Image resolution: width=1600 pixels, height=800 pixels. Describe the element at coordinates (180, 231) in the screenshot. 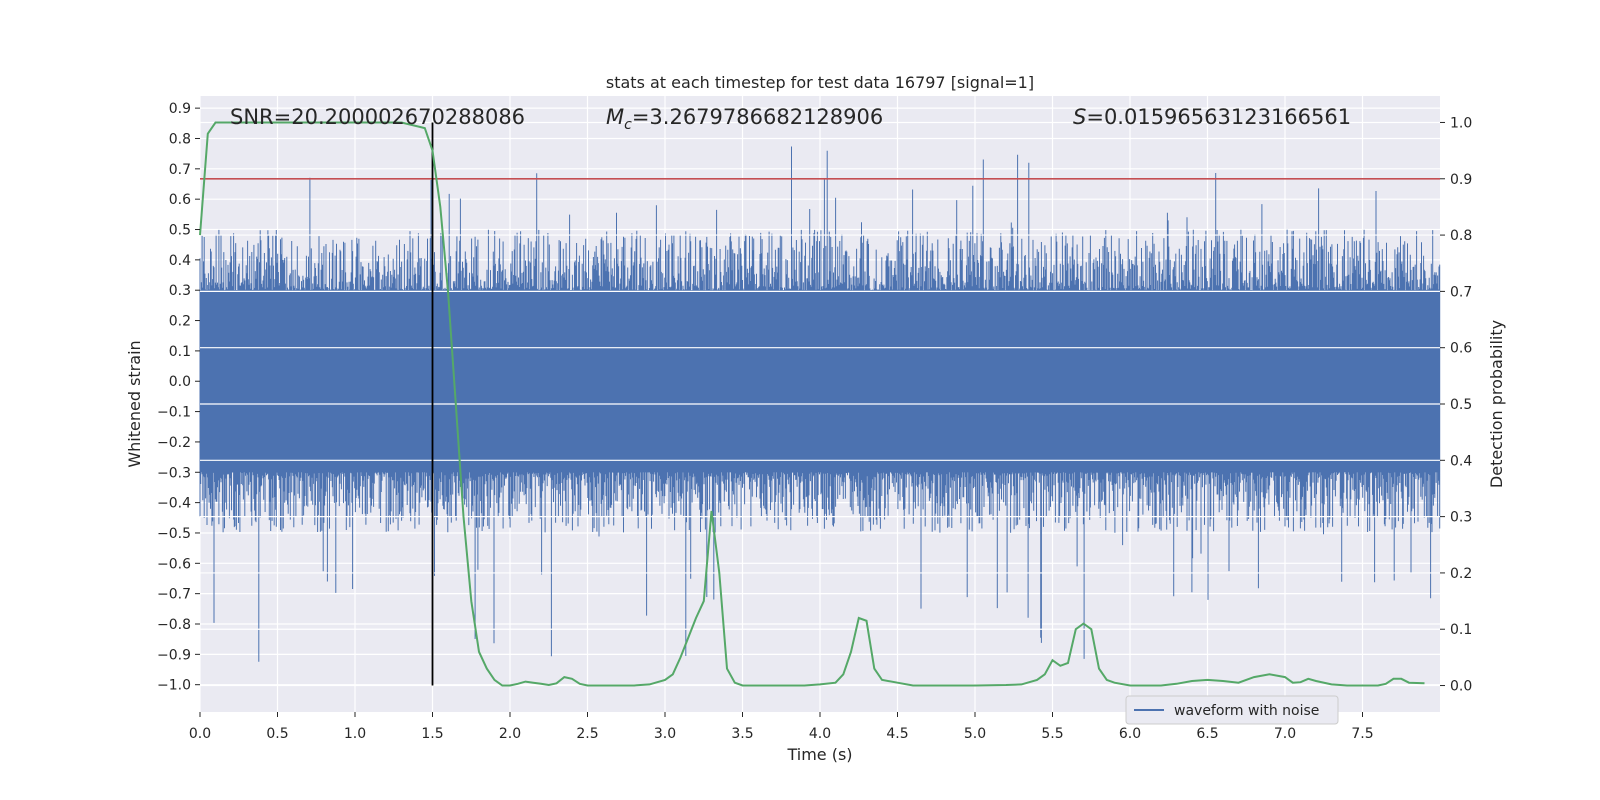

I see `y-tick-label: 0.5` at that location.